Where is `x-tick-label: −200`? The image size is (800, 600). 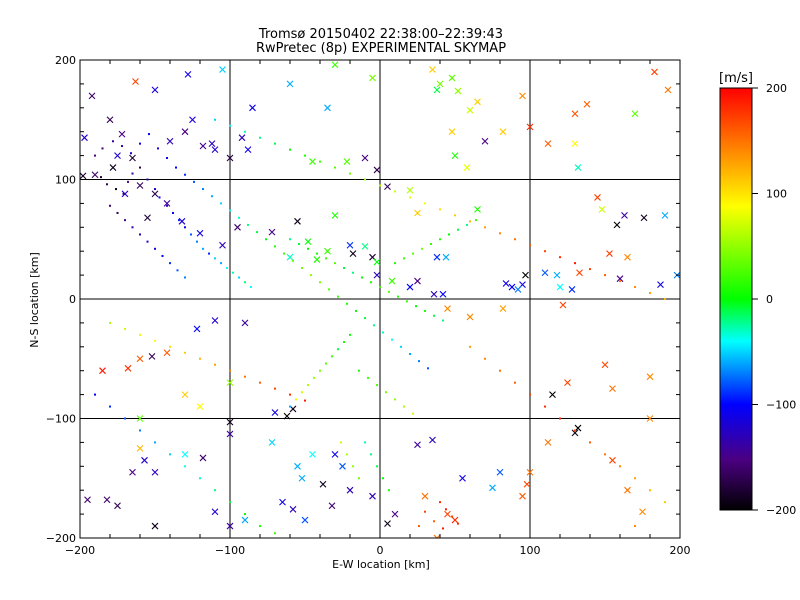 x-tick-label: −200 is located at coordinates (80, 550).